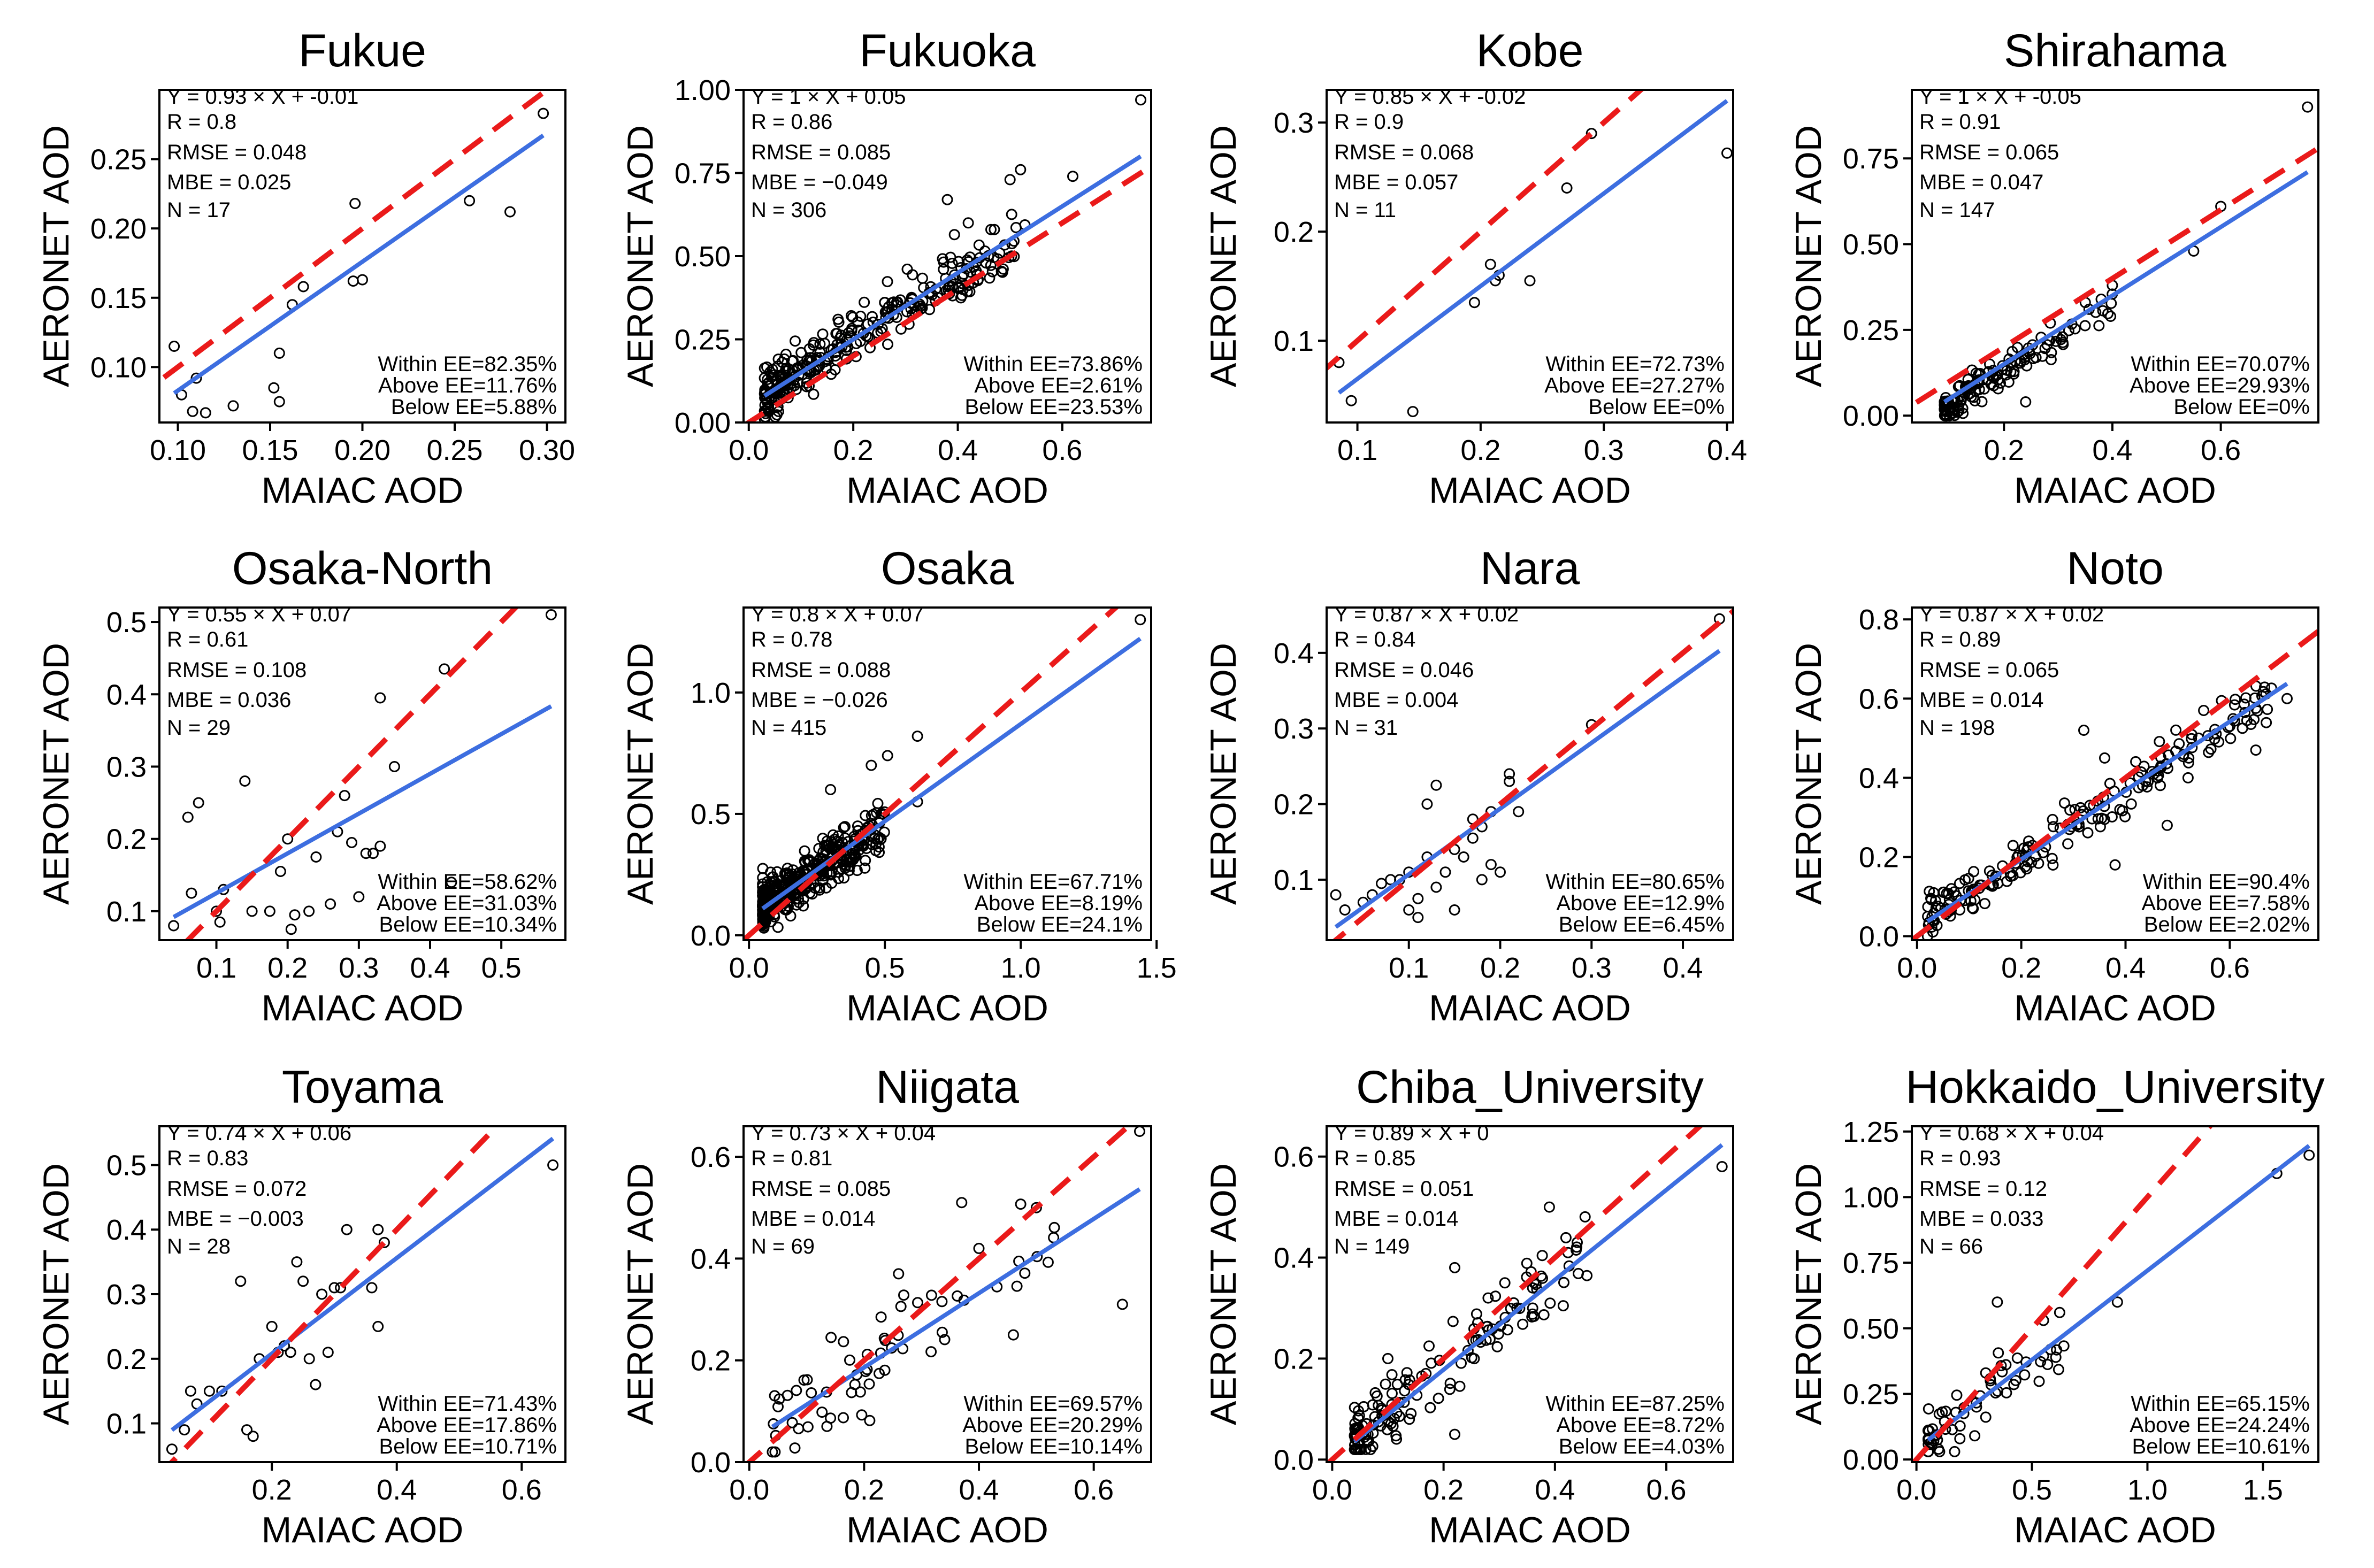  I want to click on stat-line: MBE = 0.004, so click(1396, 700).